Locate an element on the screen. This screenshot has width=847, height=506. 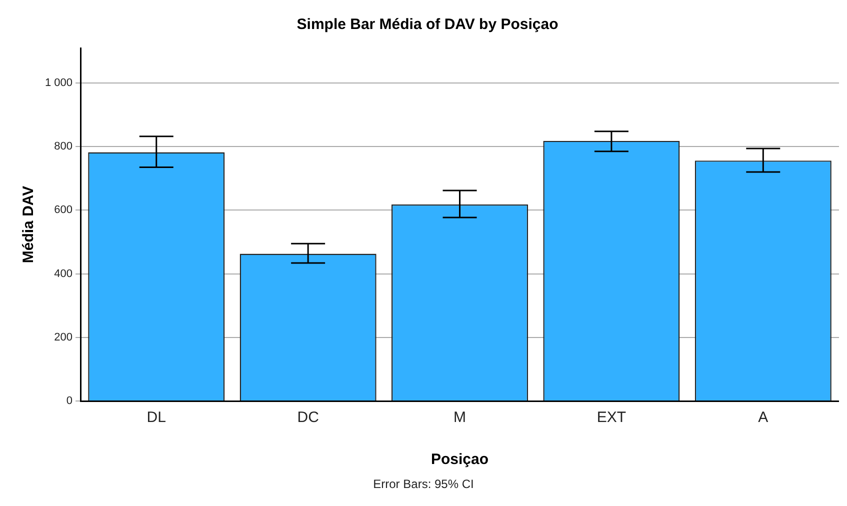
y-tick-label: 1 000 is located at coordinates (58, 83).